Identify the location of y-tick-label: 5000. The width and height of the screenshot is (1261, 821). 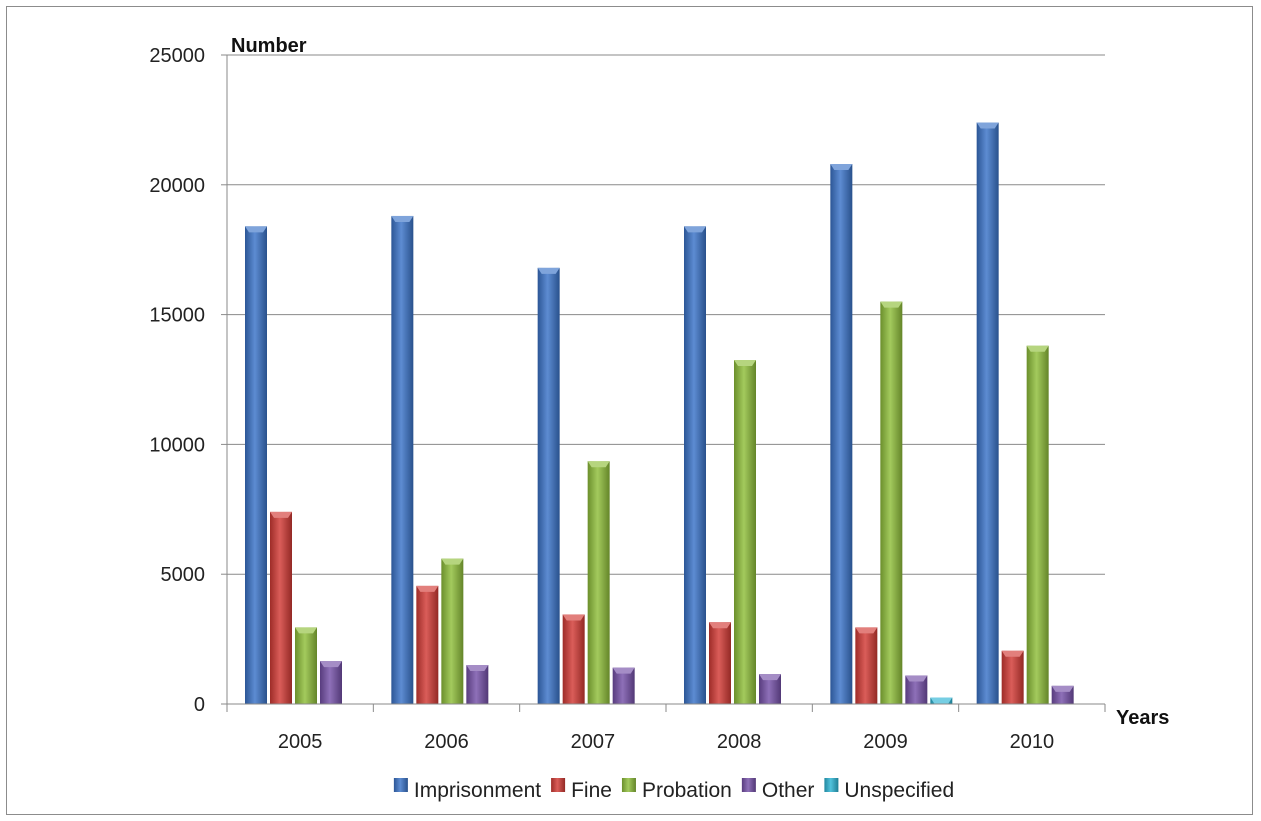
(183, 575).